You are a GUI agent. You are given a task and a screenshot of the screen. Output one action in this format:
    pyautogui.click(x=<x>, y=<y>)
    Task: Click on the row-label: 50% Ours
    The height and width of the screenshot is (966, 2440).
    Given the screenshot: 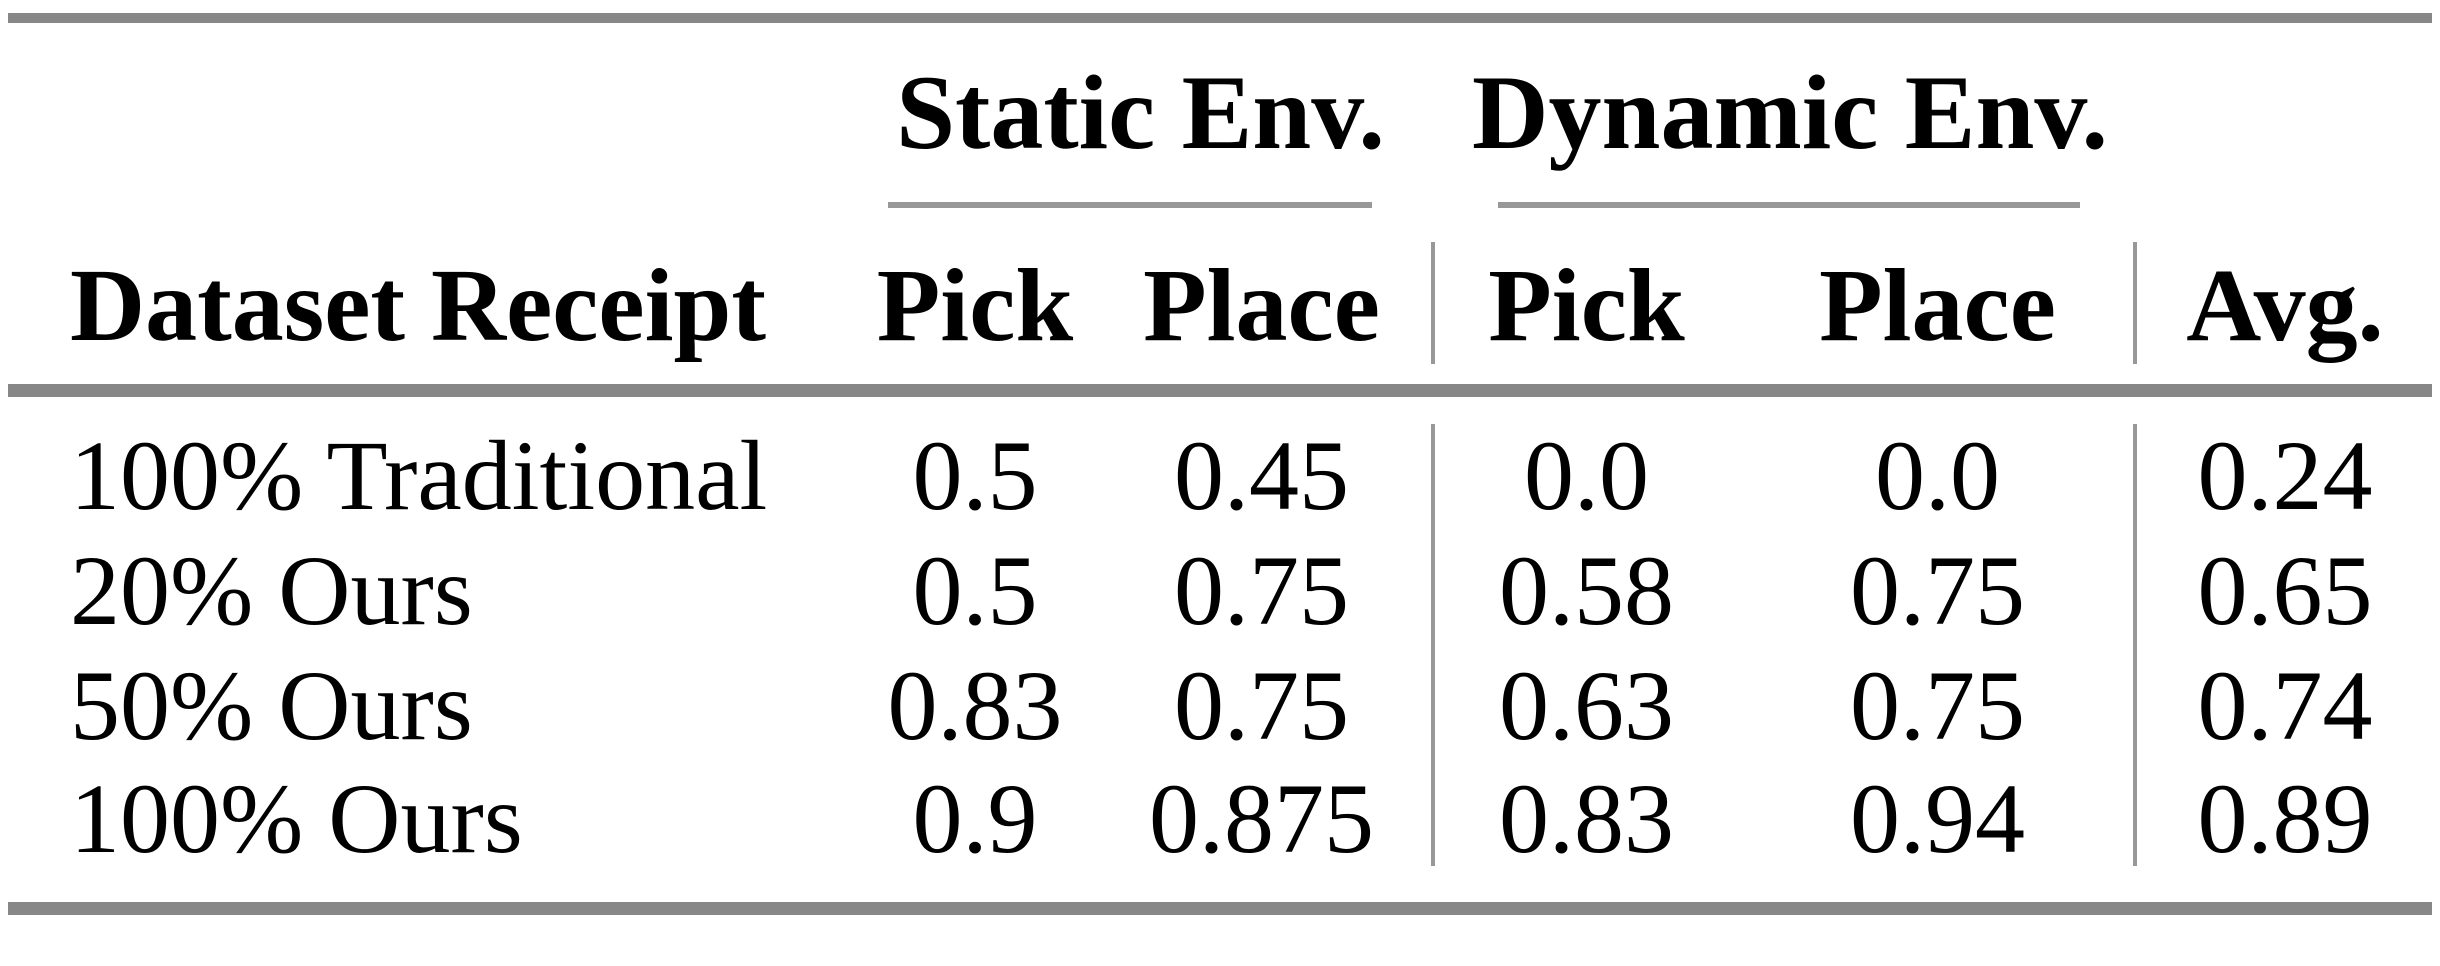 What is the action you would take?
    pyautogui.click(x=271, y=705)
    